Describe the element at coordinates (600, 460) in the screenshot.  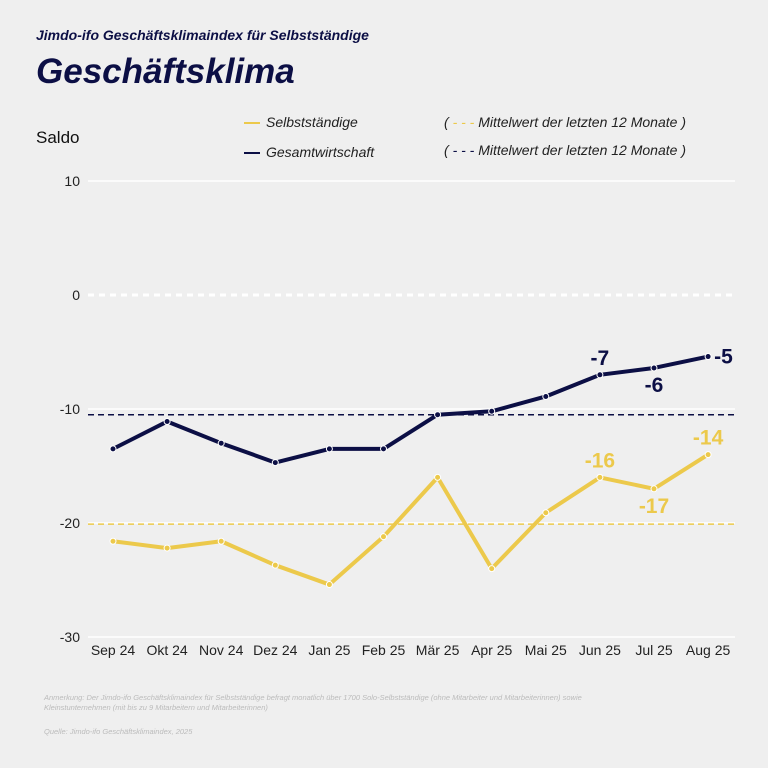
I see `data-label: -16` at that location.